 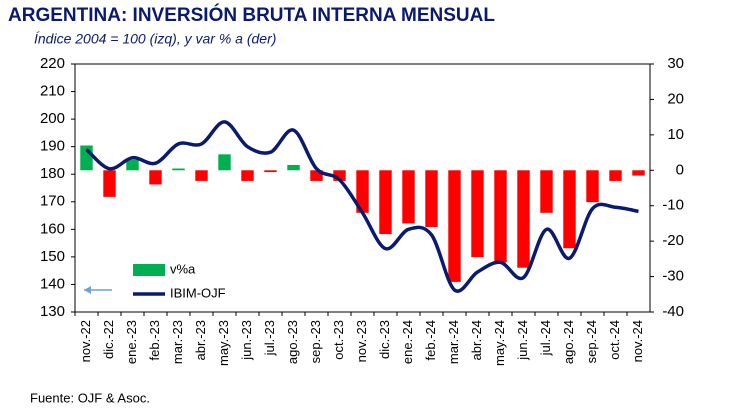 What do you see at coordinates (384, 339) in the screenshot?
I see `x-tick-label: dic.-23` at bounding box center [384, 339].